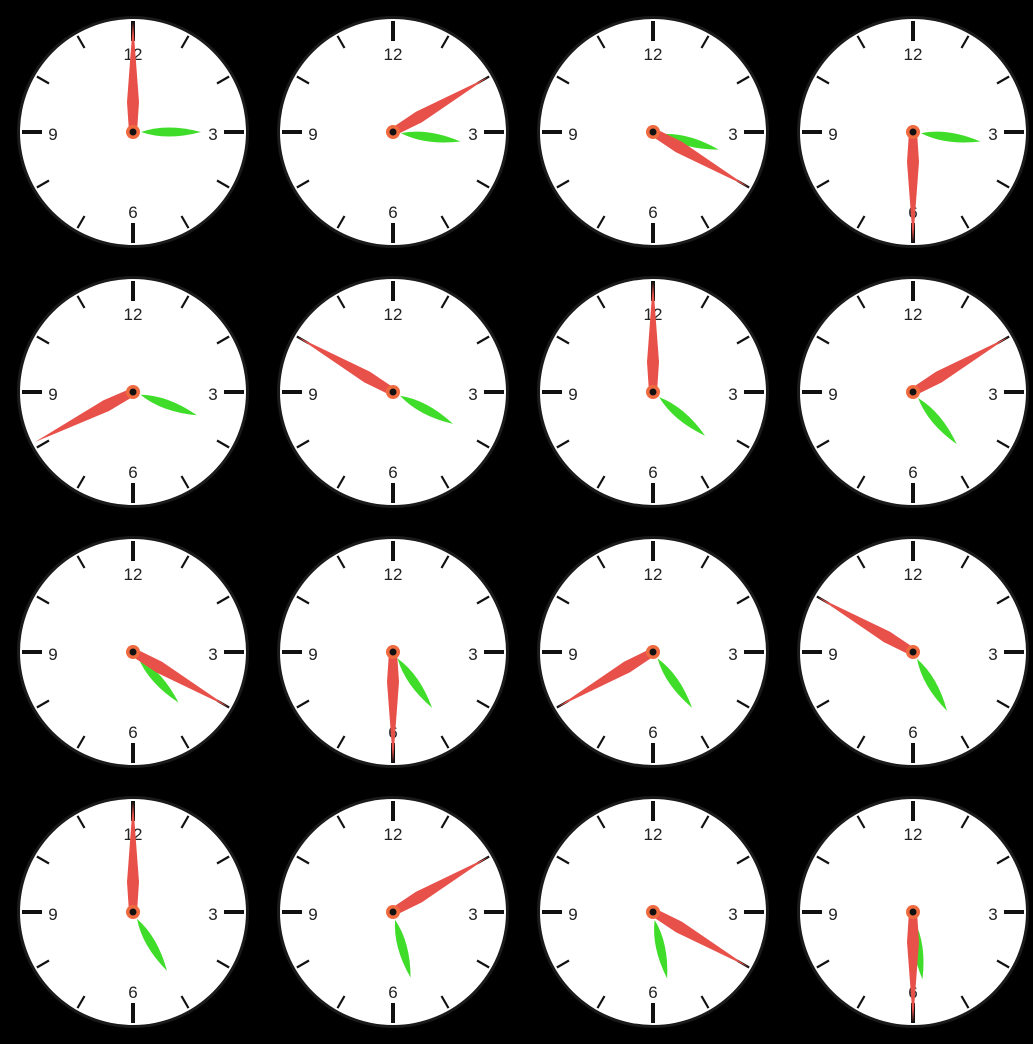  Describe the element at coordinates (653, 132) in the screenshot. I see `clock-3: 12 3 6 9` at that location.